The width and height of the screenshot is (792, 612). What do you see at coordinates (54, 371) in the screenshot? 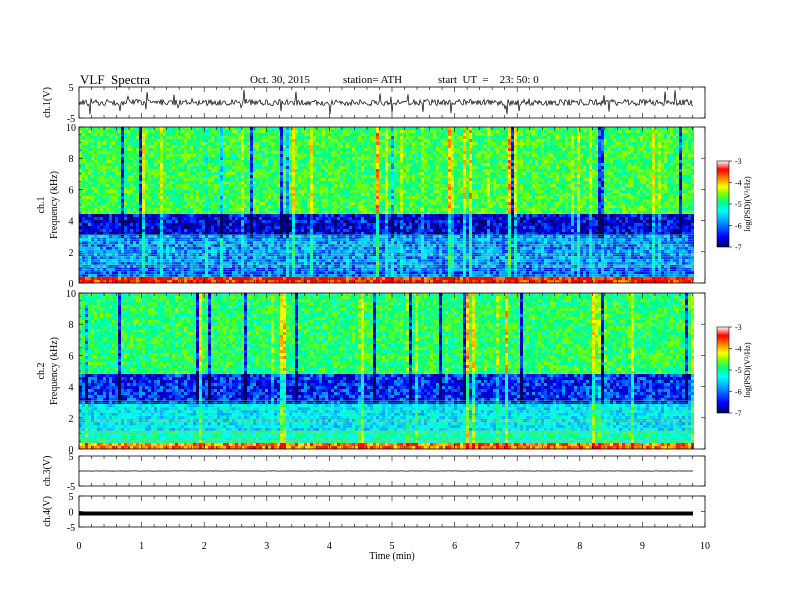
I see `ch2s-frequency-label: Frequency (kHz)` at bounding box center [54, 371].